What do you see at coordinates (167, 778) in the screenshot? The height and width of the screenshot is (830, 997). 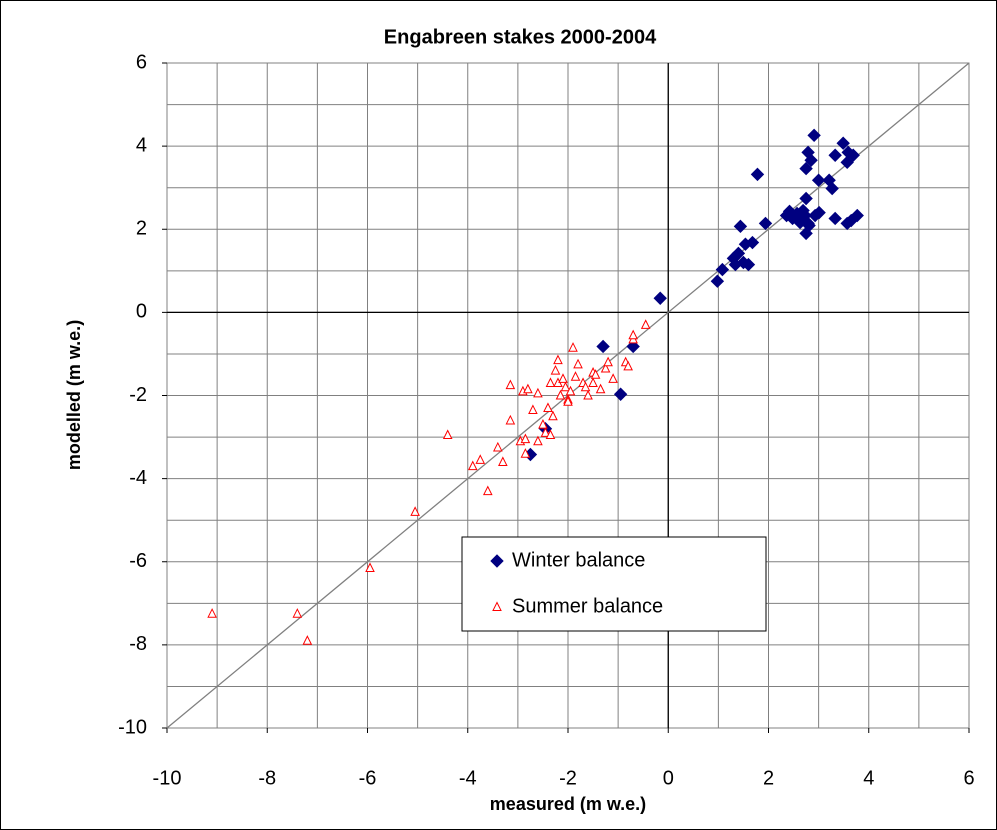 I see `x-tick-label: -10` at bounding box center [167, 778].